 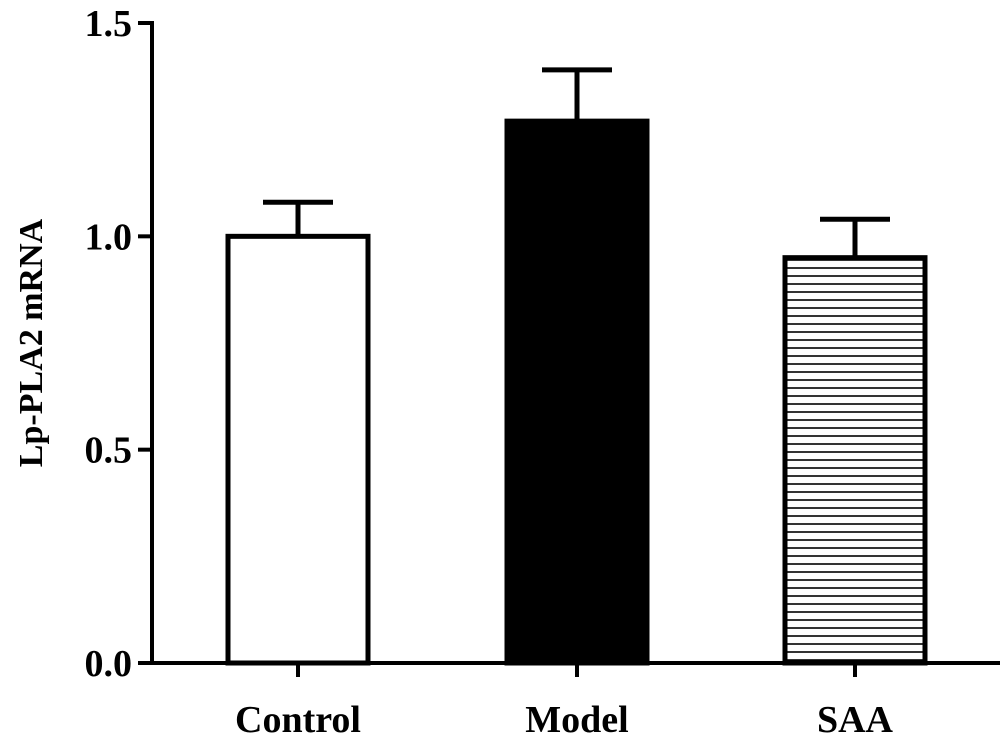 I want to click on y-tick-label: 0.0, so click(x=109, y=664).